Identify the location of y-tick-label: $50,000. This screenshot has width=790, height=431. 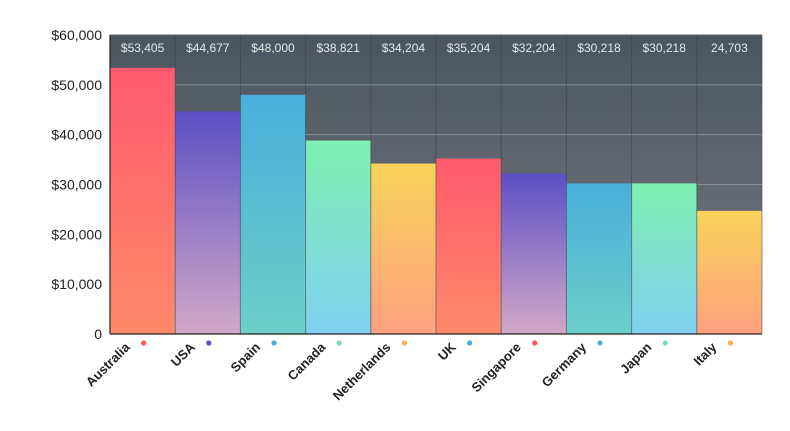
(76, 85).